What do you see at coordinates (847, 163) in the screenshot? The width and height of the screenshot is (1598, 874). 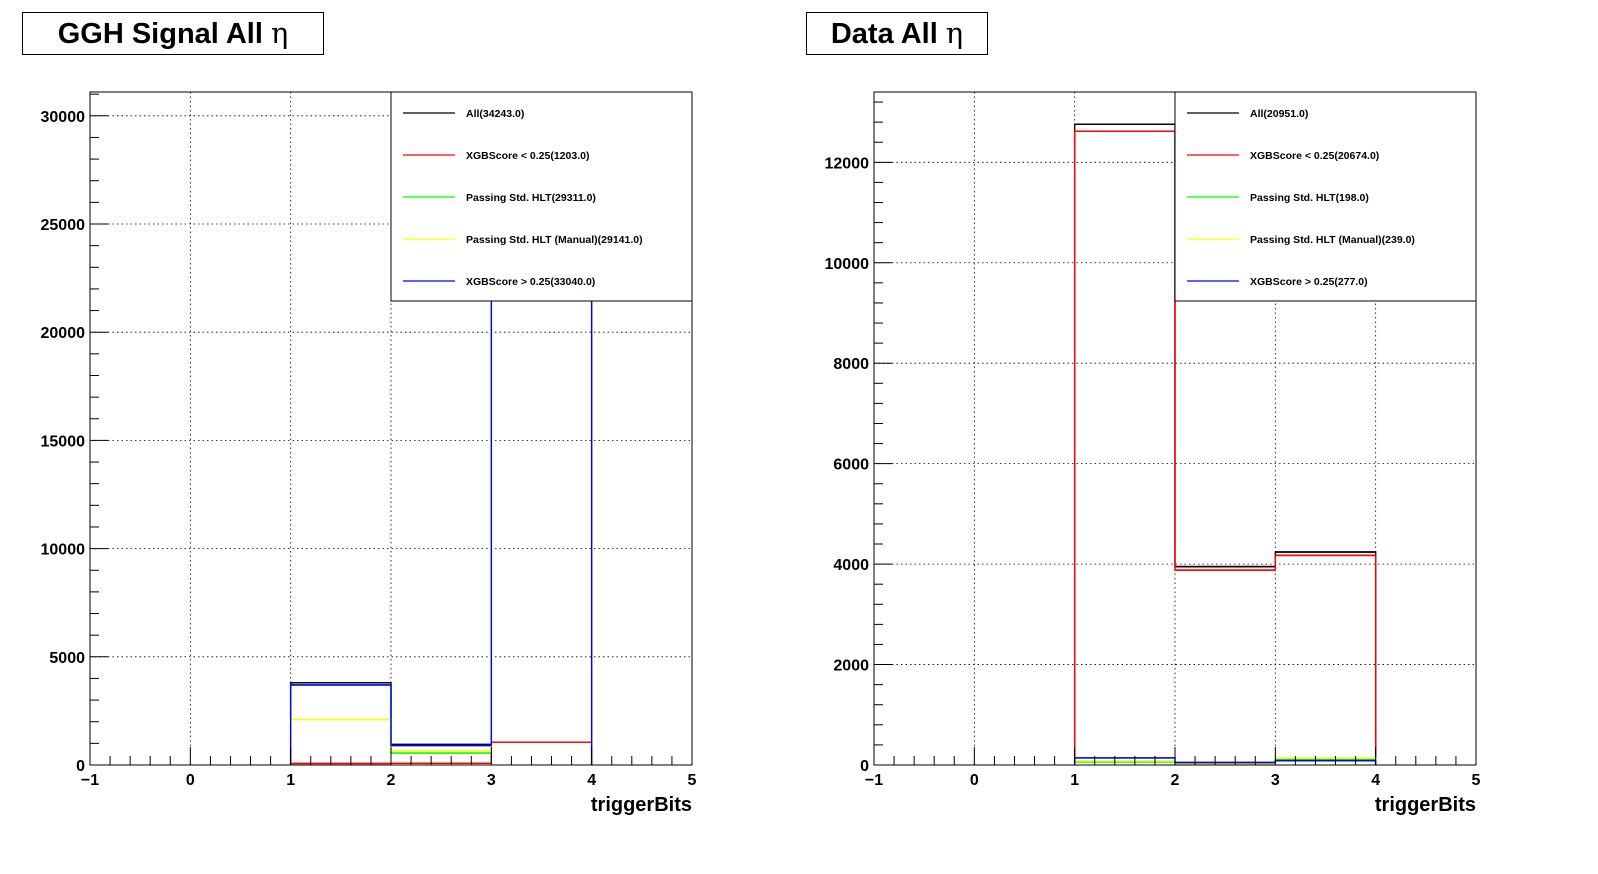 I see `y-tick-label: 12000` at bounding box center [847, 163].